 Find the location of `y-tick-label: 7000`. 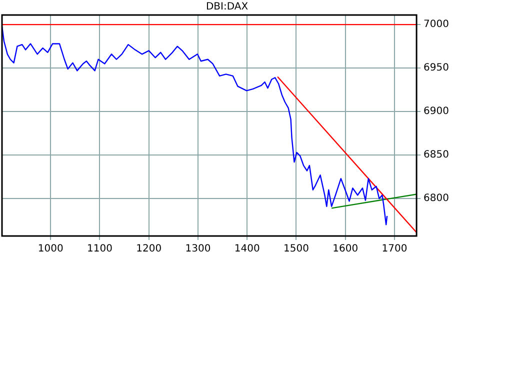

y-tick-label: 7000 is located at coordinates (437, 24).